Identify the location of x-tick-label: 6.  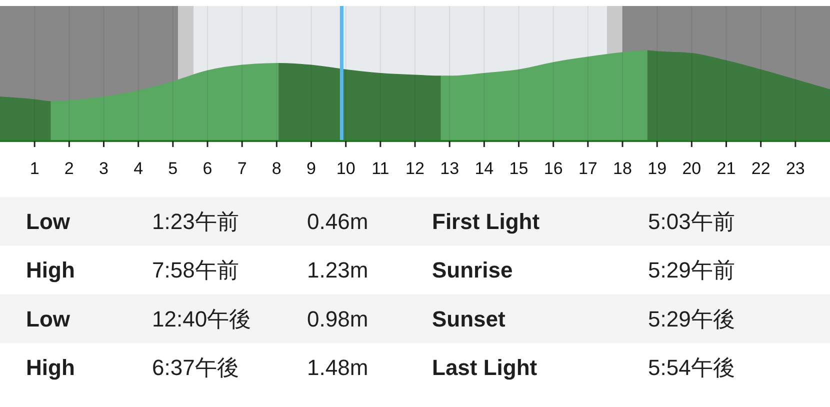
(207, 168).